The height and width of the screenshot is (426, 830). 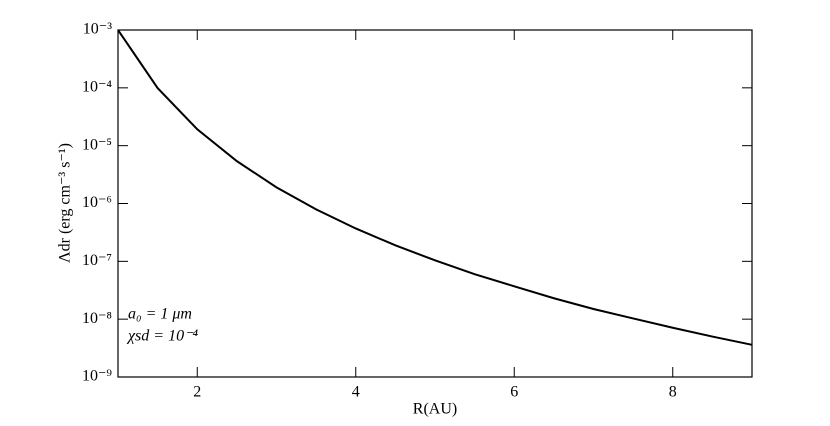 What do you see at coordinates (97, 376) in the screenshot?
I see `y-tick-label: 10⁻⁹` at bounding box center [97, 376].